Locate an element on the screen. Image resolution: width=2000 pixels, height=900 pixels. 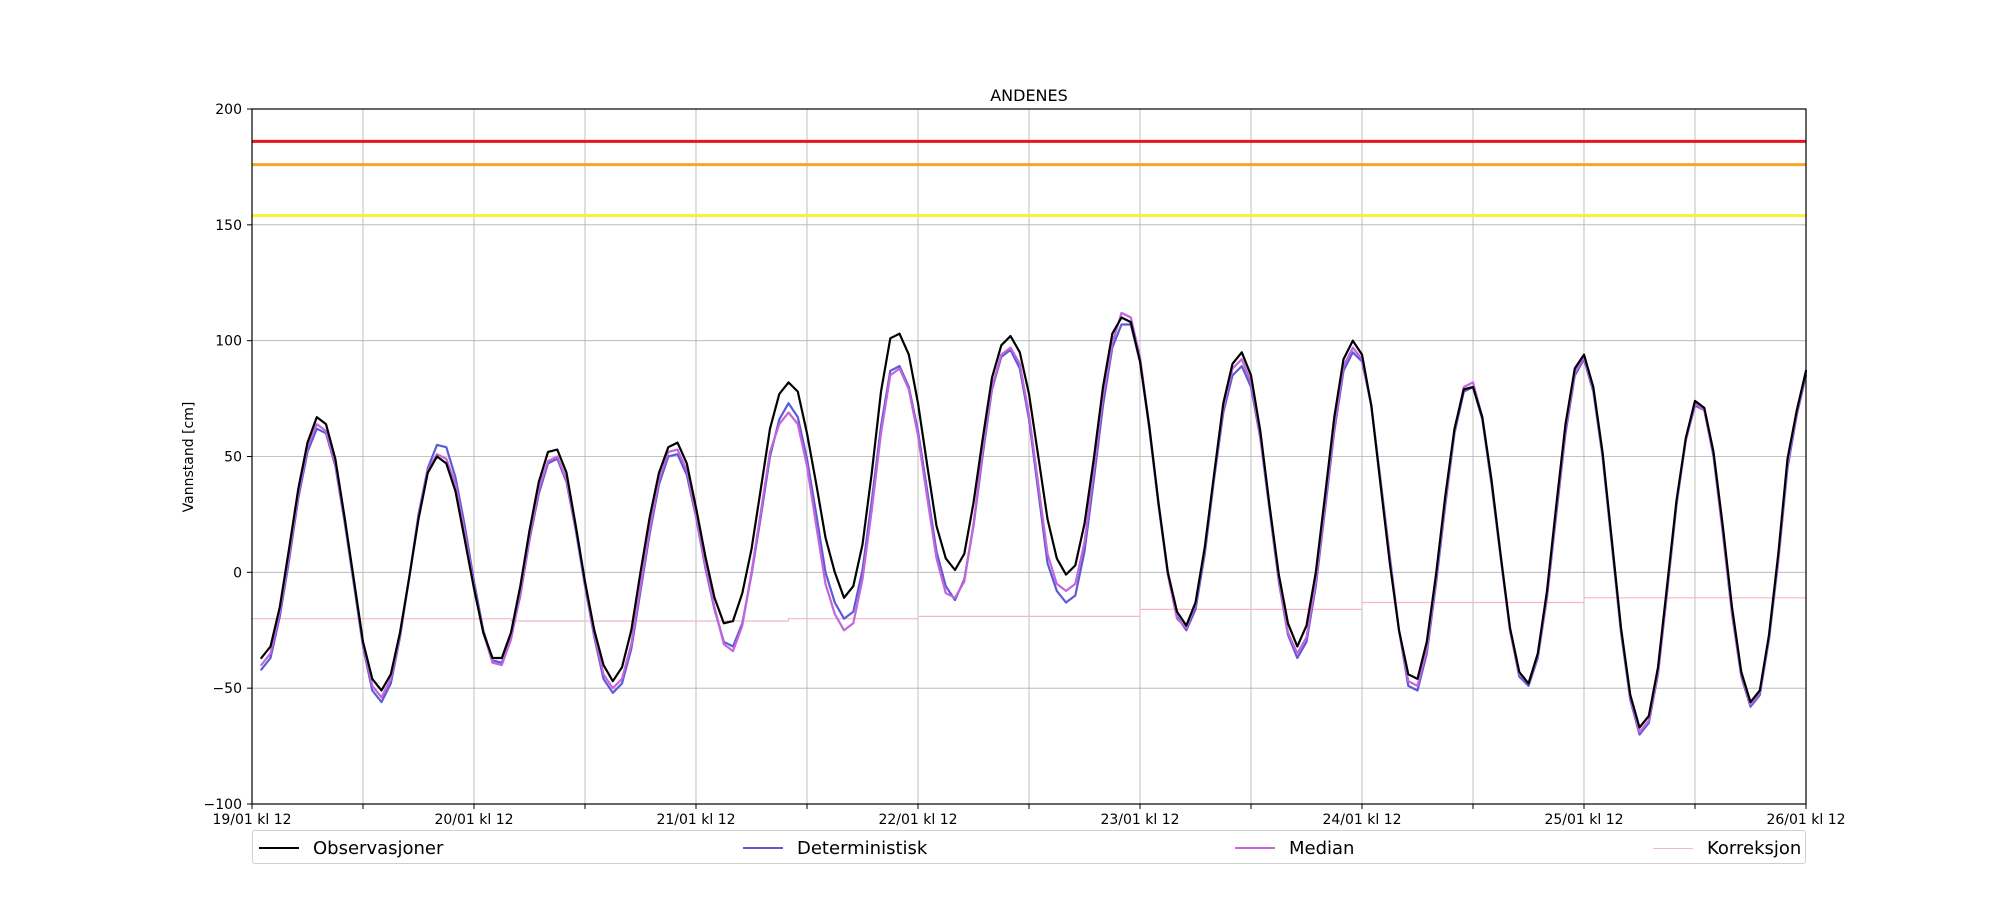
x-tick-label: 25/01 kl 12 is located at coordinates (1583, 820).